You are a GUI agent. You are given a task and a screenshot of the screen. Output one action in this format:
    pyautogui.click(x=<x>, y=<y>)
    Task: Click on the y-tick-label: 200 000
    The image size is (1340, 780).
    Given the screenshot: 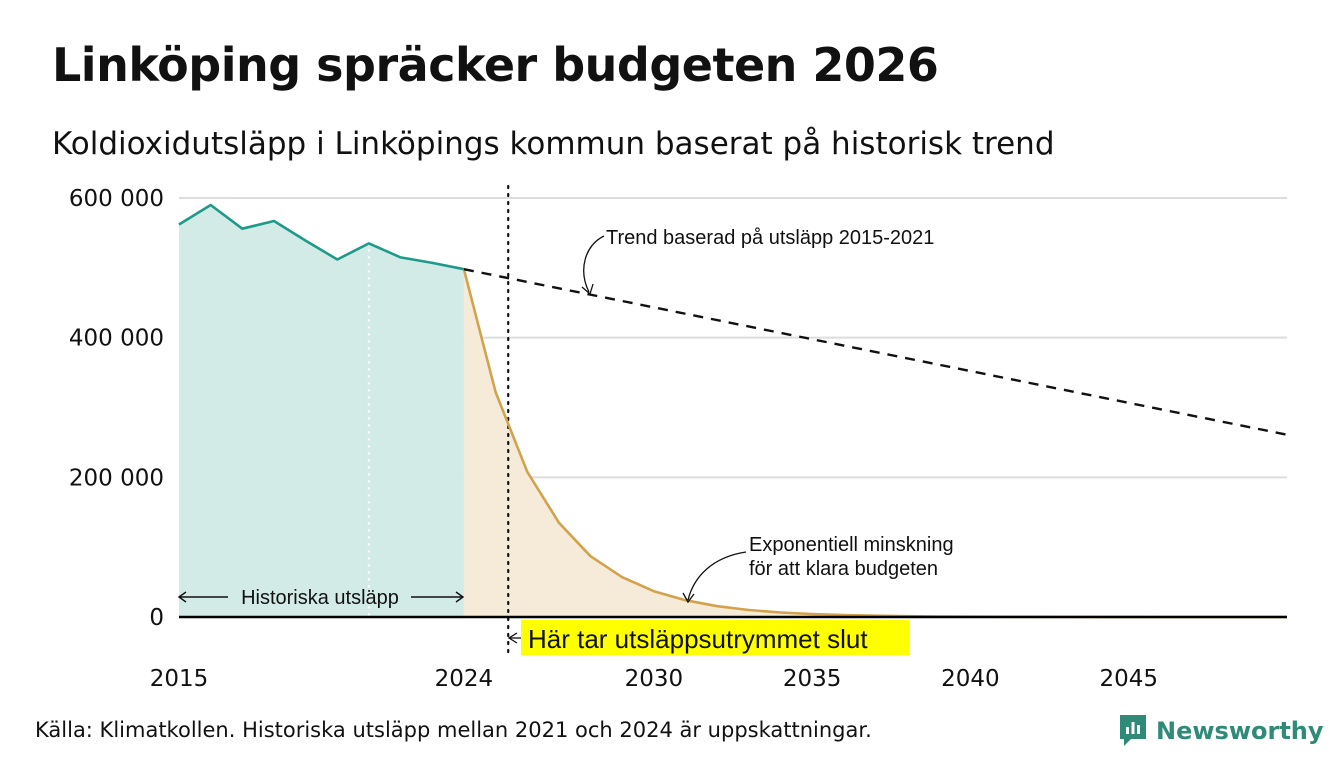 What is the action you would take?
    pyautogui.click(x=116, y=478)
    